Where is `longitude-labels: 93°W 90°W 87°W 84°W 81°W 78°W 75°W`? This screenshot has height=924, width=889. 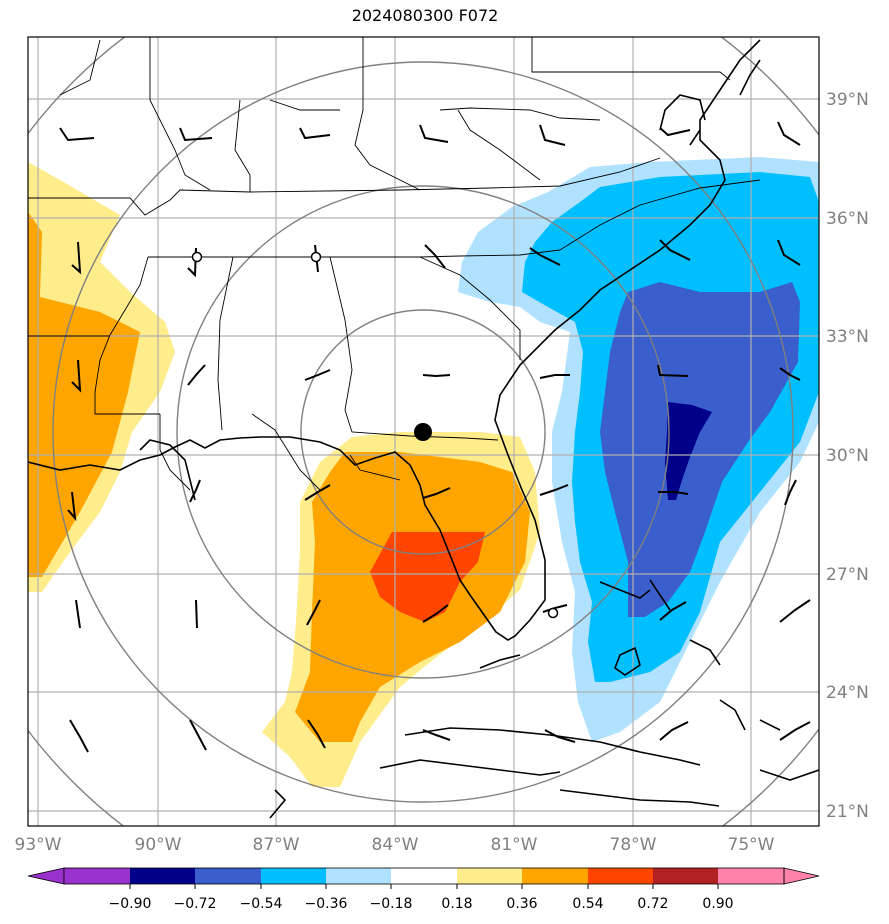 longitude-labels: 93°W 90°W 87°W 84°W 81°W 78°W 75°W is located at coordinates (395, 845).